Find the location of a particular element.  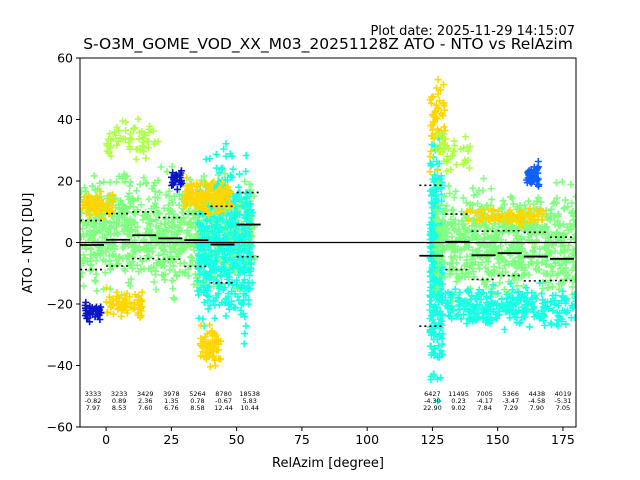

y-tick-label: 20 is located at coordinates (65, 181).